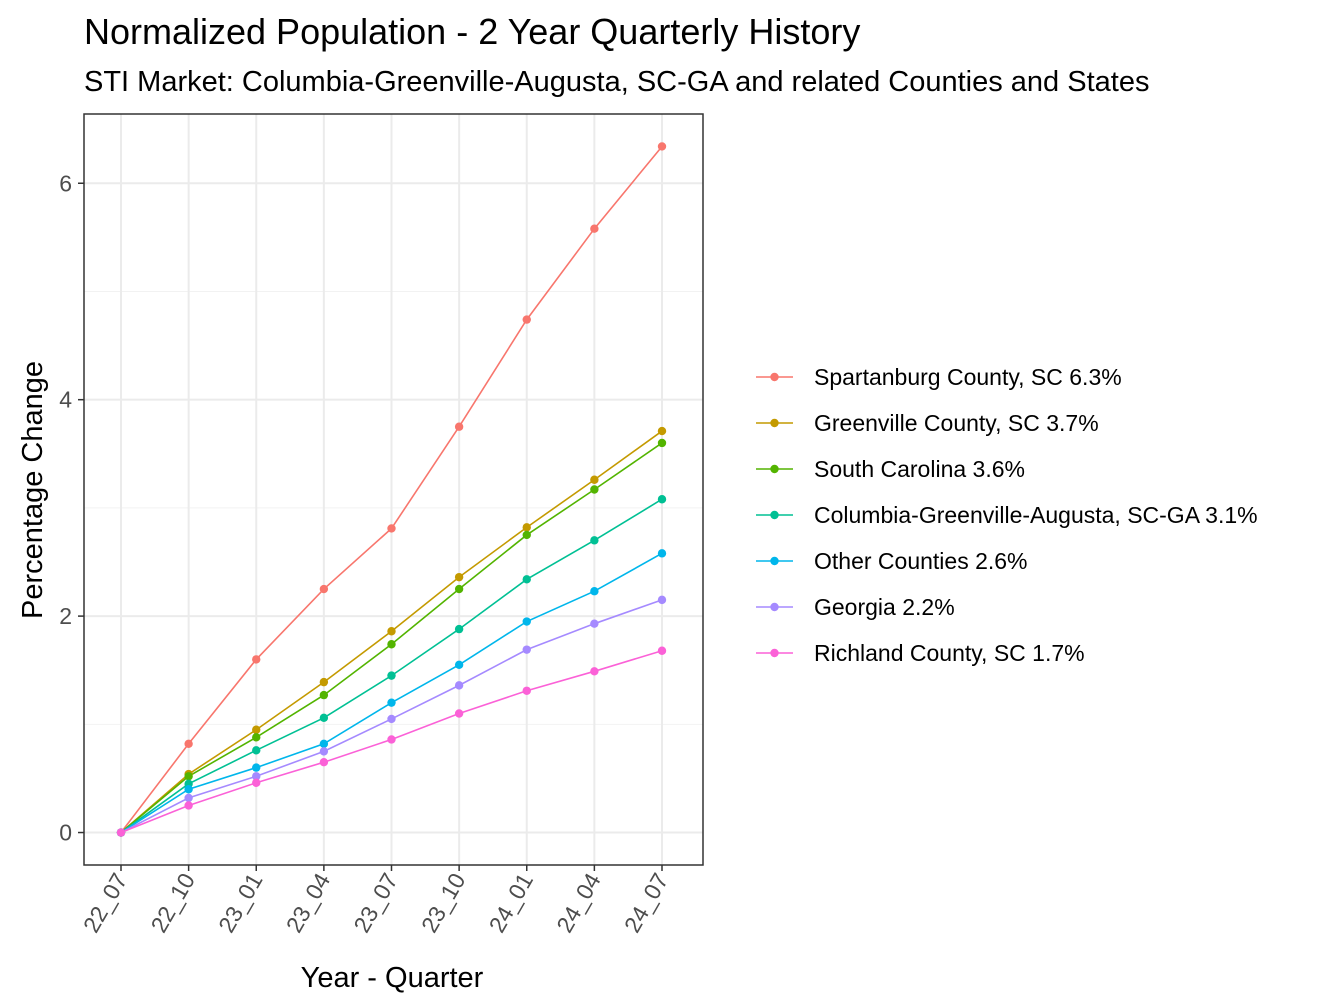 The width and height of the screenshot is (1344, 1008). What do you see at coordinates (968, 377) in the screenshot?
I see `legend-label: Spartanburg County, SC 6.3%` at bounding box center [968, 377].